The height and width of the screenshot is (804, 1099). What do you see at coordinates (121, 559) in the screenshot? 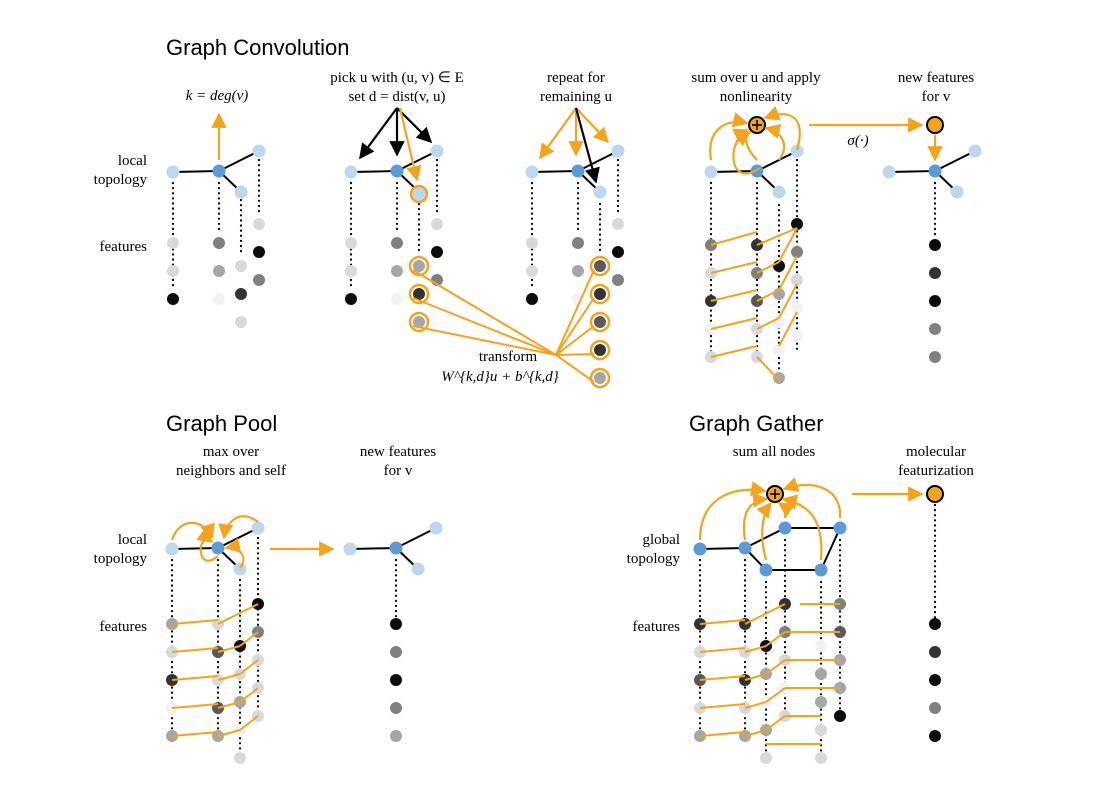
I see `pool-topology-label-2: topology` at bounding box center [121, 559].